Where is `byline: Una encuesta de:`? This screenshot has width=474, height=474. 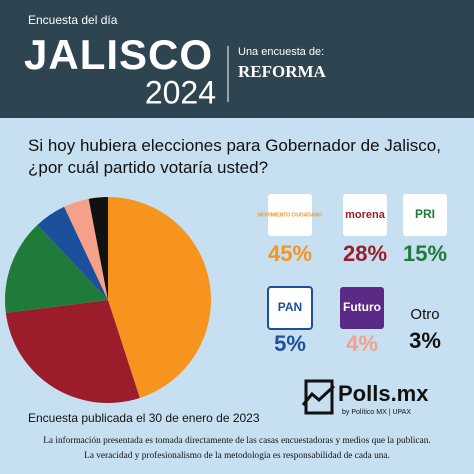 byline: Una encuesta de: is located at coordinates (281, 52).